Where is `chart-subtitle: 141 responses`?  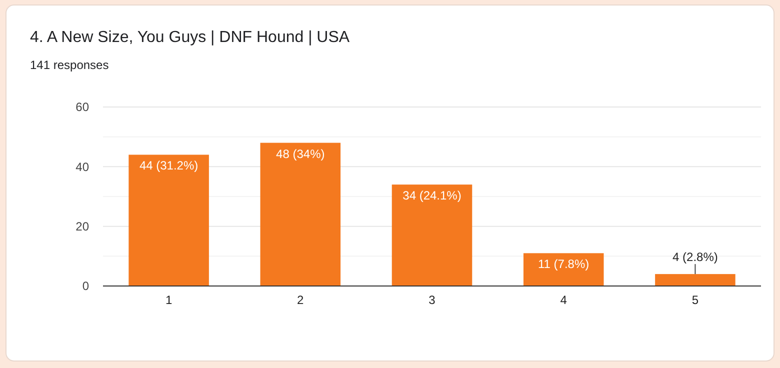
chart-subtitle: 141 responses is located at coordinates (69, 65).